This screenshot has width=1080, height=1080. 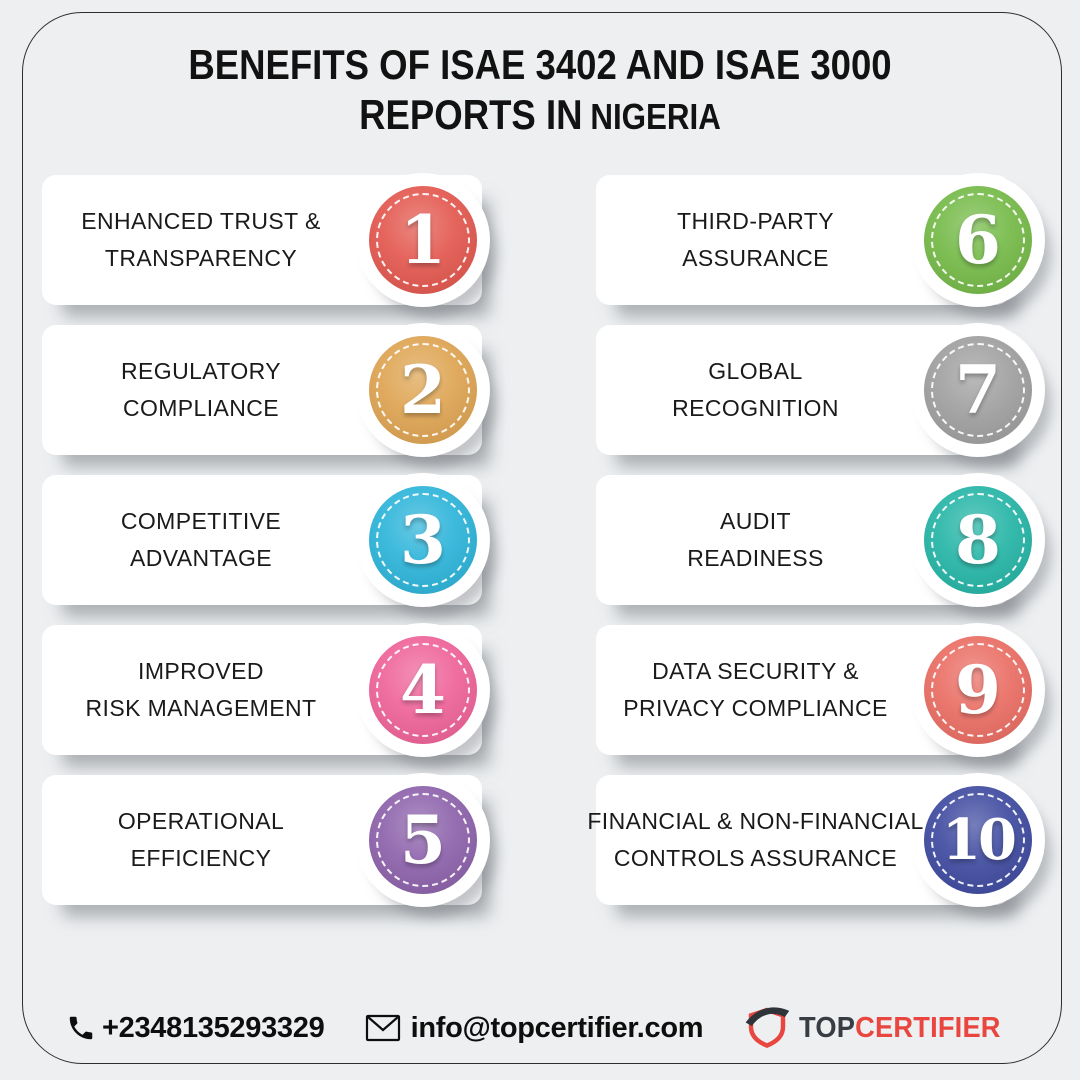 I want to click on benefit-number: 3, so click(x=423, y=540).